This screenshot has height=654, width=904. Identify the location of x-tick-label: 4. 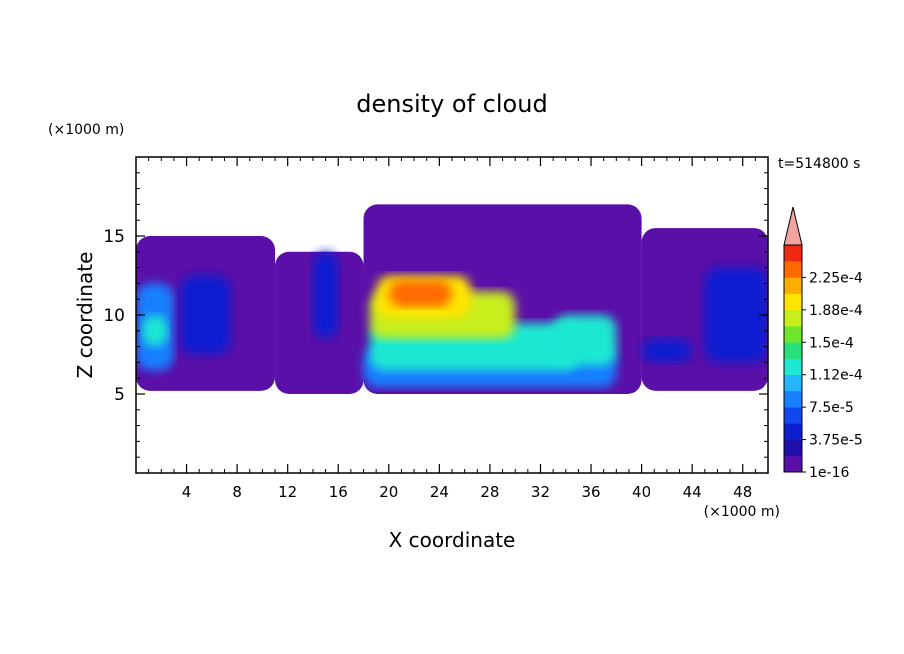
(187, 492).